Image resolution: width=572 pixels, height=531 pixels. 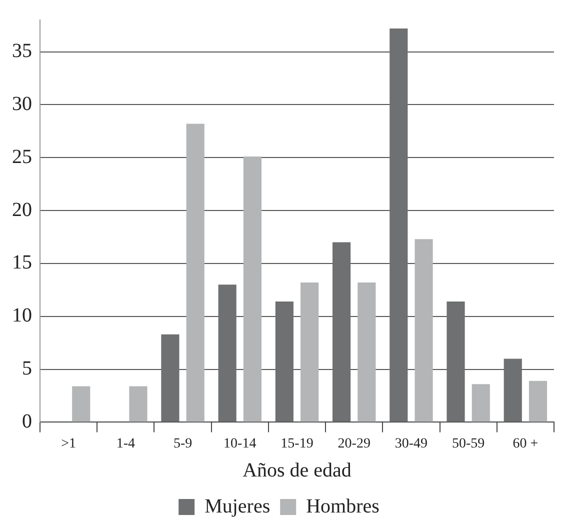 I want to click on y-tick-label: 30, so click(x=22, y=103).